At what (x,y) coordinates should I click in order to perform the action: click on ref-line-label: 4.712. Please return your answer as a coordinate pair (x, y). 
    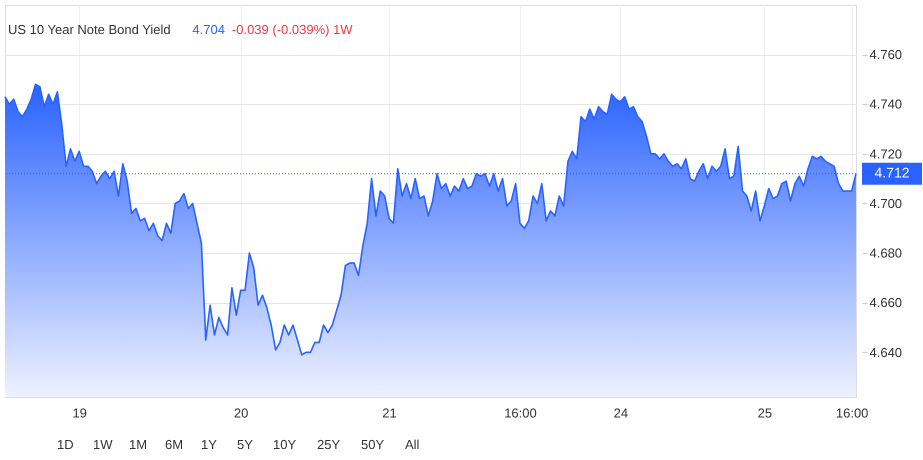
    Looking at the image, I should click on (892, 172).